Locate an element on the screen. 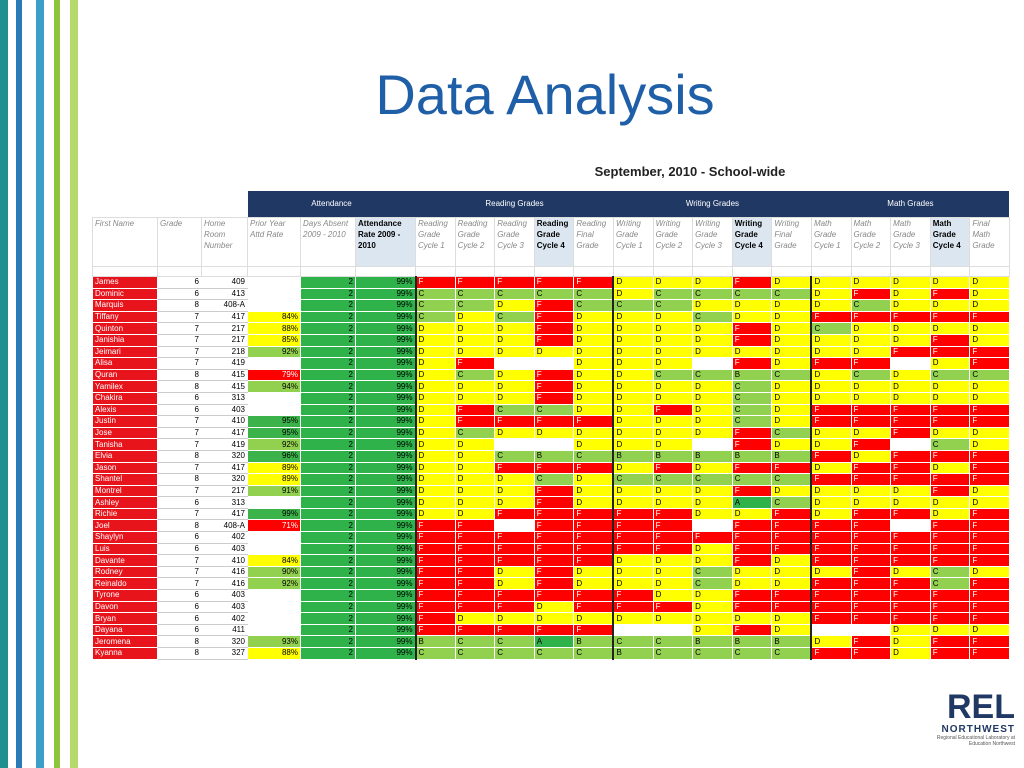 Image resolution: width=1024 pixels, height=768 pixels. cell: Quran is located at coordinates (125, 375).